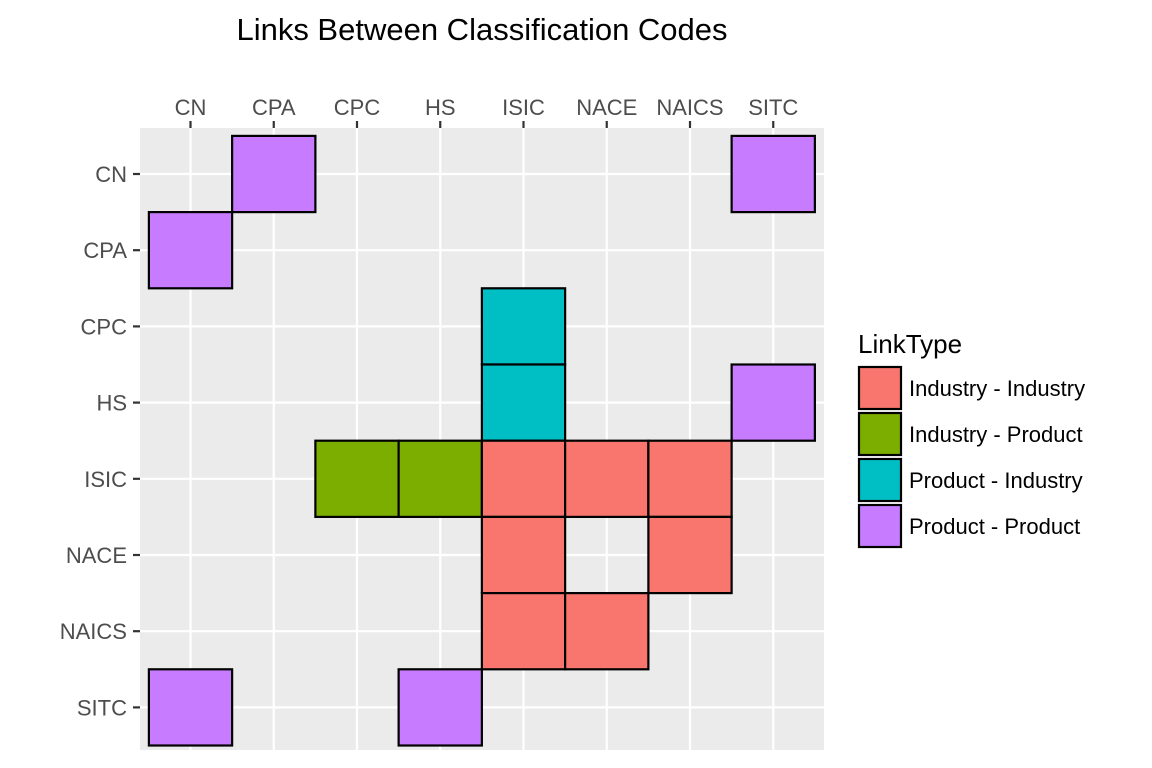 This screenshot has height=768, width=1152. Describe the element at coordinates (523, 631) in the screenshot. I see `tile-naics-isic` at that location.